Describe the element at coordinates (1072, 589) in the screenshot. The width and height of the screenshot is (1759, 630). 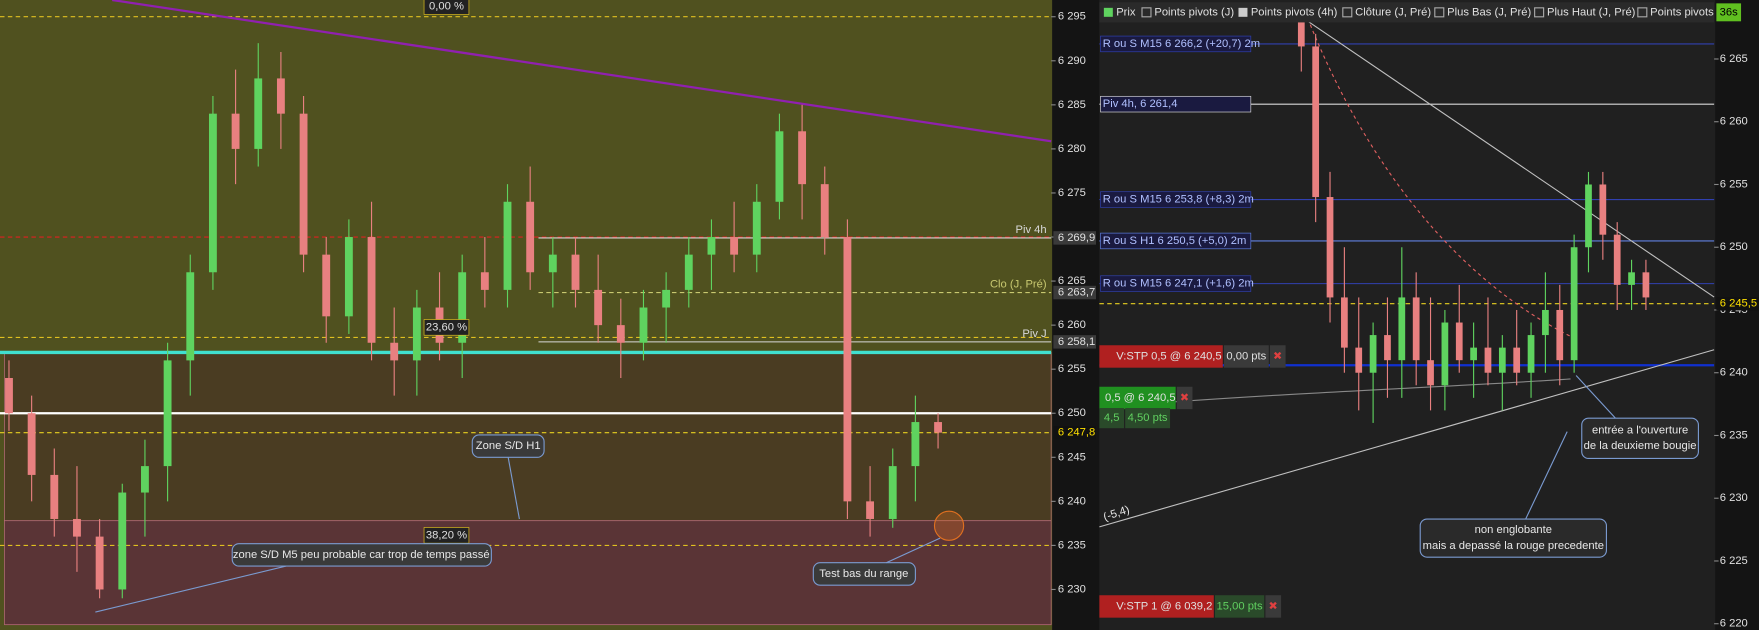
I see `y-tick-label: 6 230` at that location.